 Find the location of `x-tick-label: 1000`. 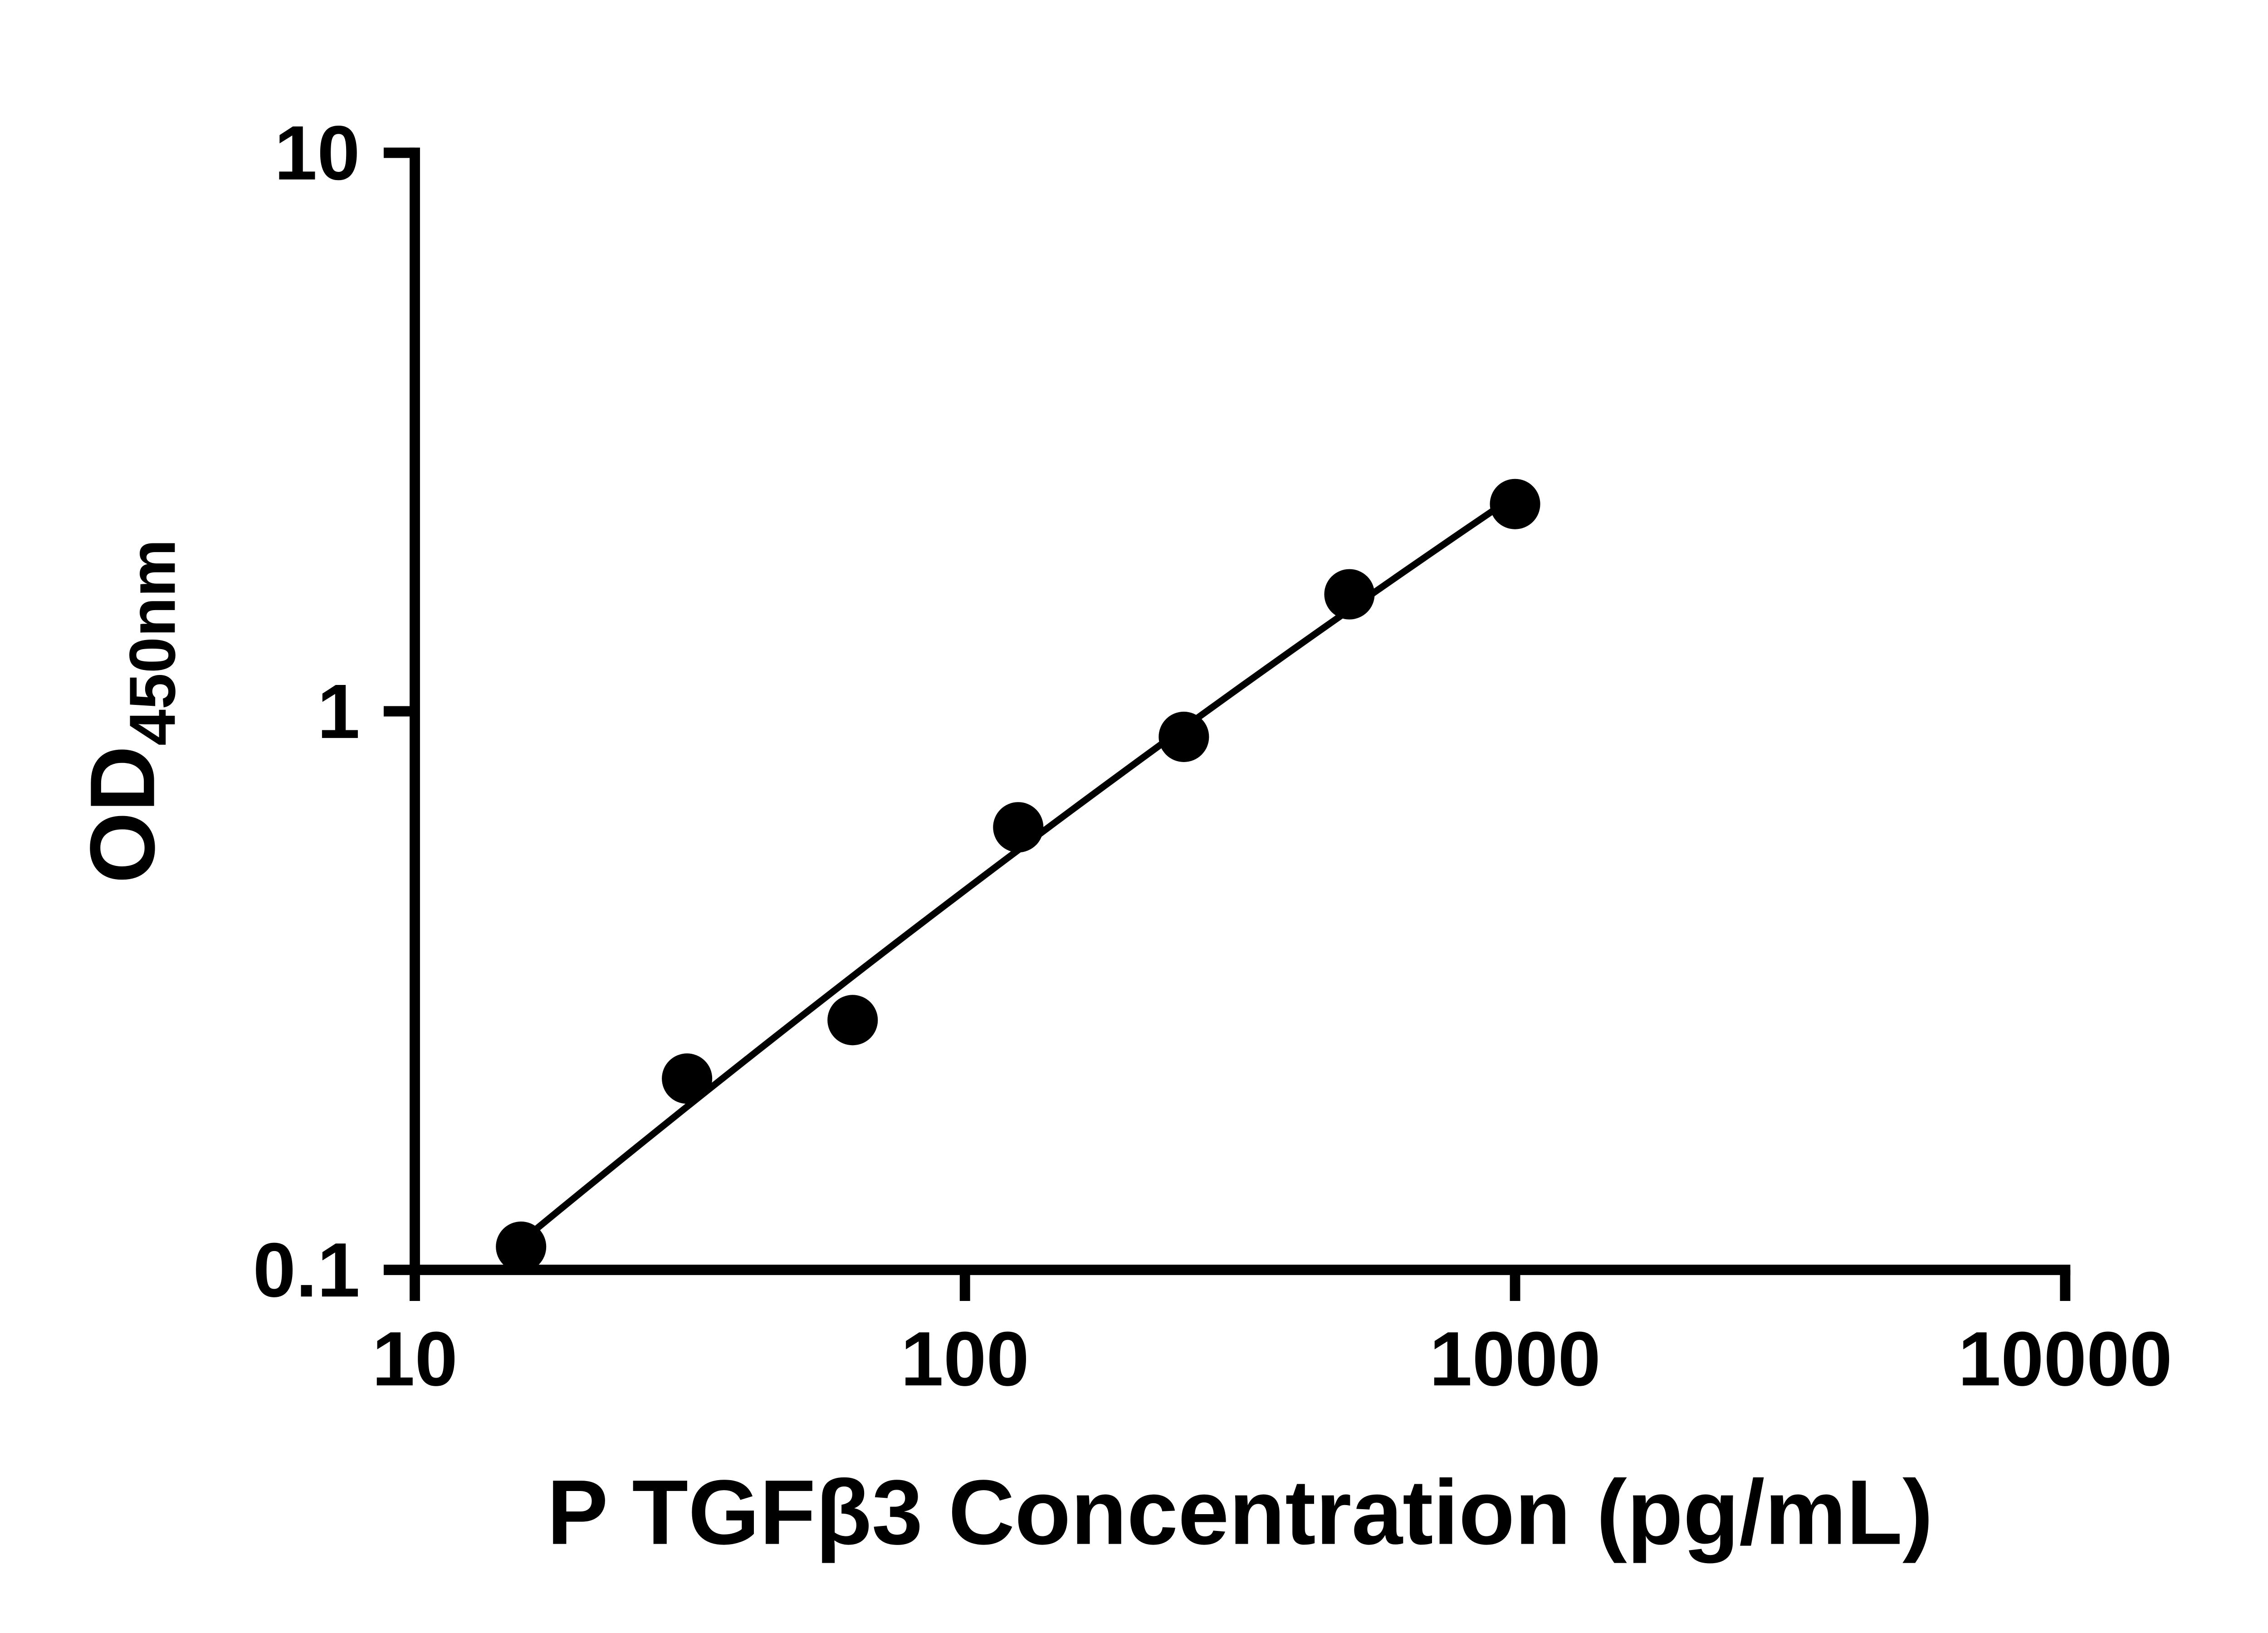

x-tick-label: 1000 is located at coordinates (1515, 1358).